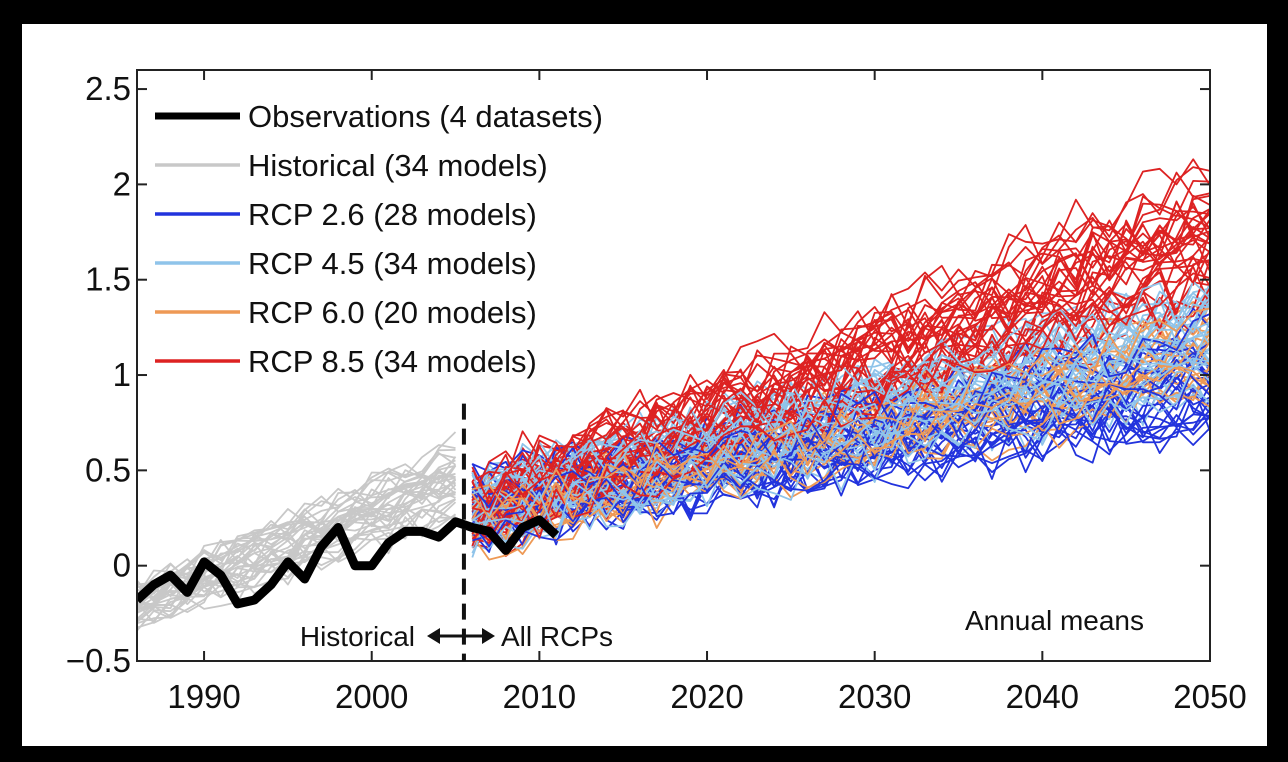  I want to click on y-tick-label: 0, so click(122, 565).